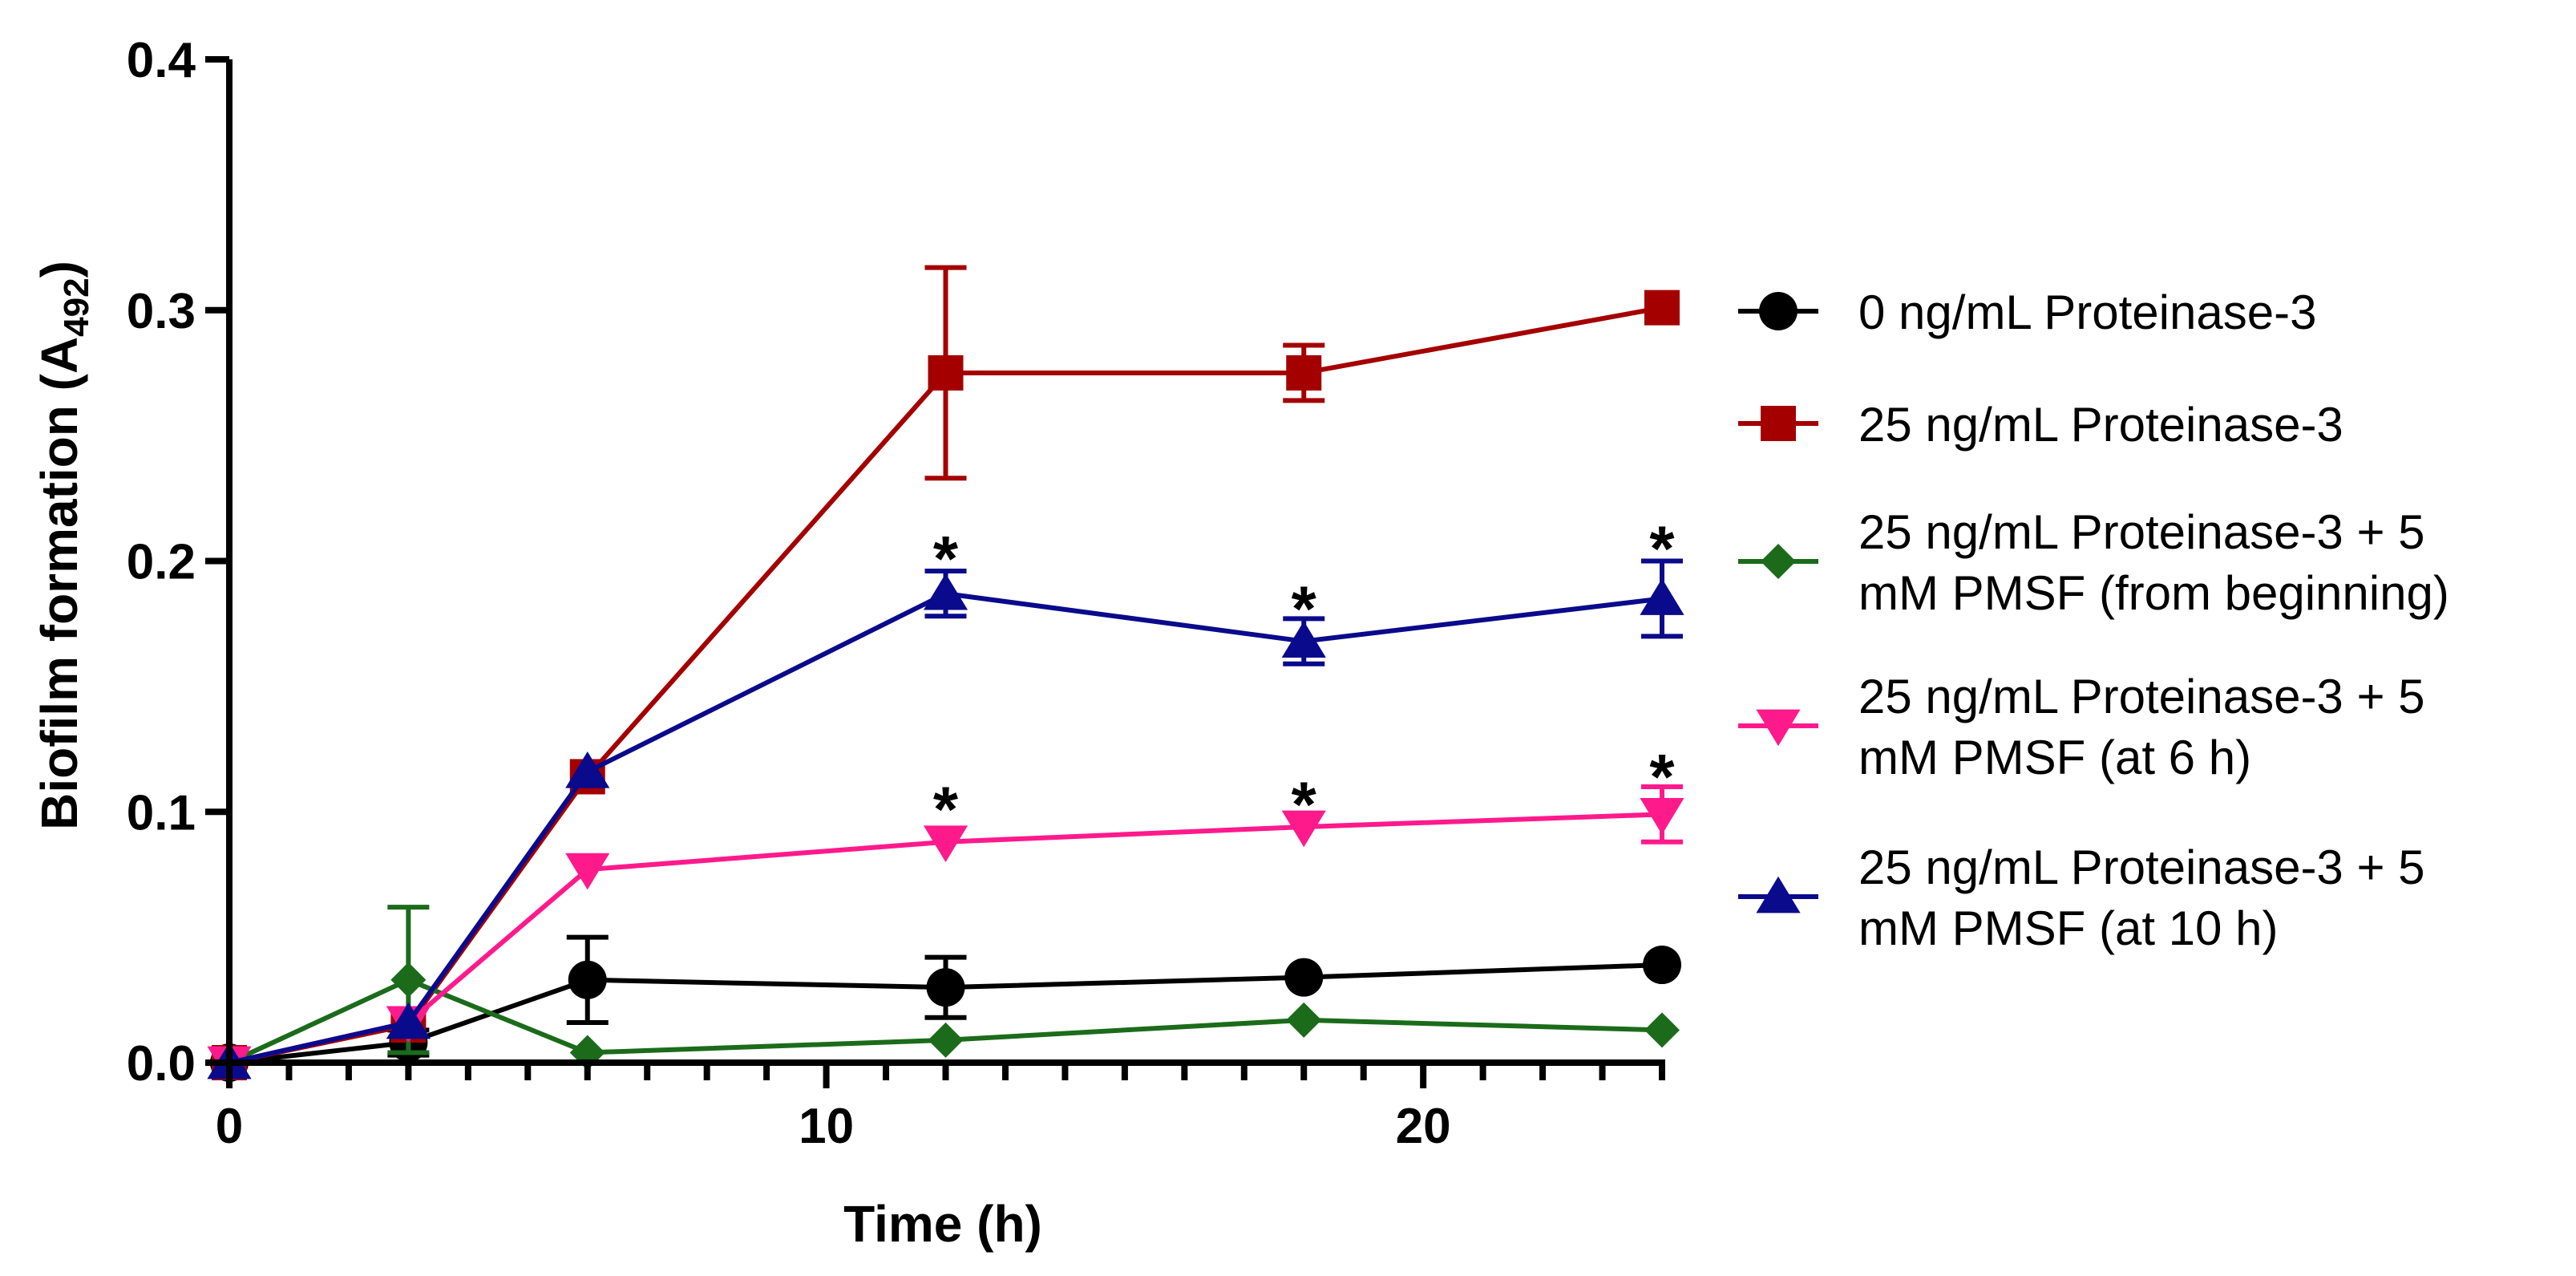  Describe the element at coordinates (826, 1126) in the screenshot. I see `x-tick-label: 10` at that location.